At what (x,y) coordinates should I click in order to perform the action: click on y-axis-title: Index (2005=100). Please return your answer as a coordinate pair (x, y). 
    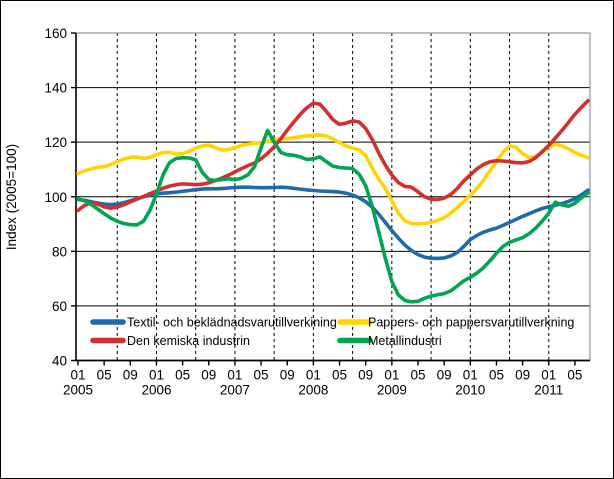
    Looking at the image, I should click on (11, 197).